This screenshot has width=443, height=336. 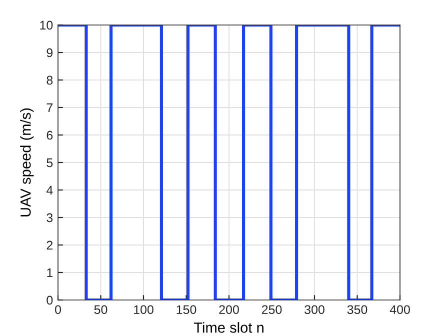 What do you see at coordinates (400, 309) in the screenshot?
I see `x-tick-label: 400` at bounding box center [400, 309].